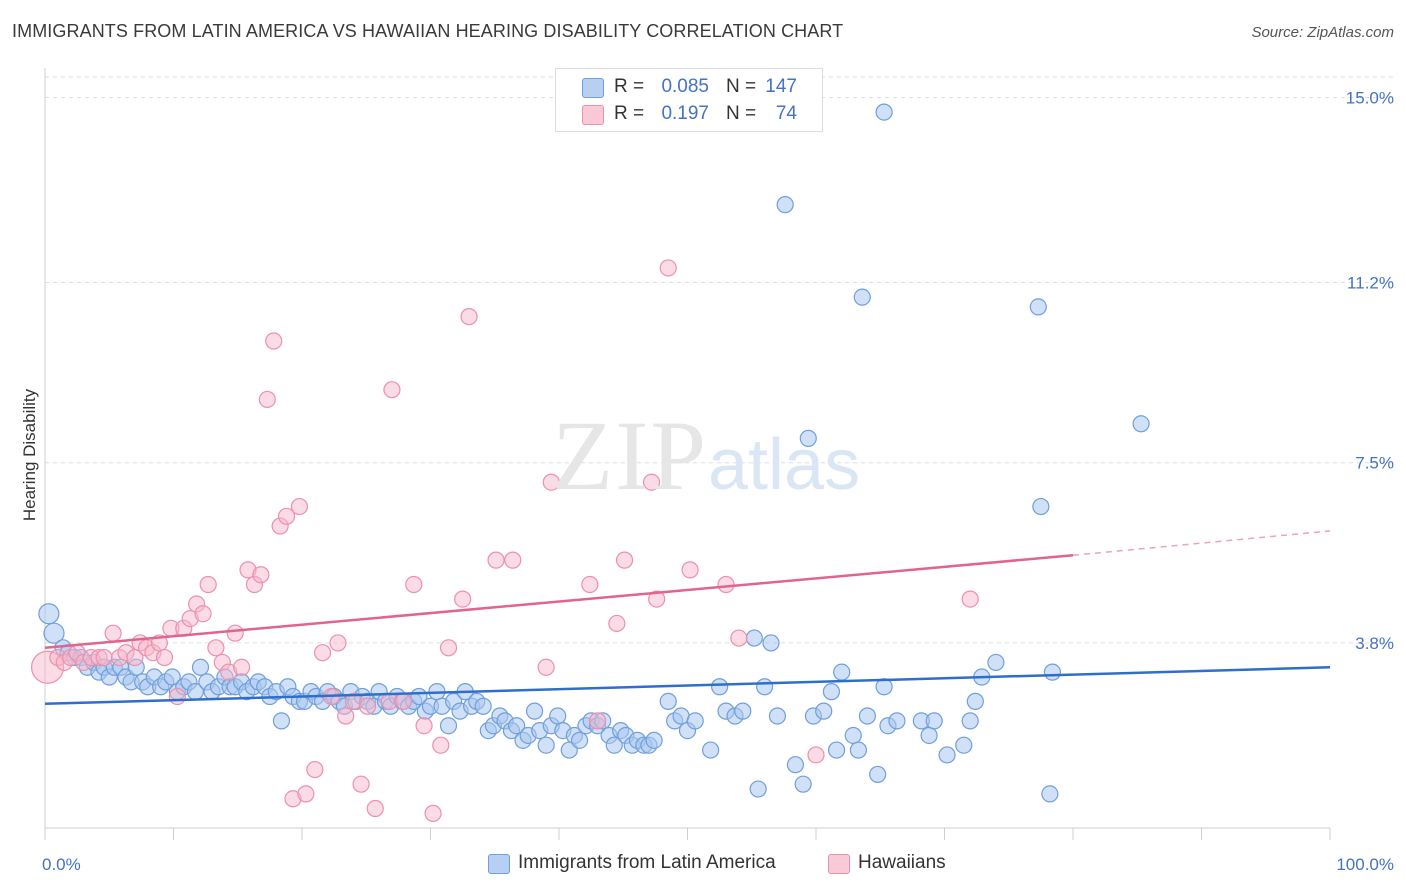  Describe the element at coordinates (630, 455) in the screenshot. I see `watermark-zip: ZIP` at that location.